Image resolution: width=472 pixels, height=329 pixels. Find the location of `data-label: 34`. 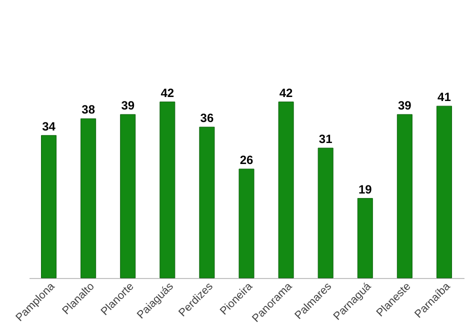

data-label: 34 is located at coordinates (49, 126).